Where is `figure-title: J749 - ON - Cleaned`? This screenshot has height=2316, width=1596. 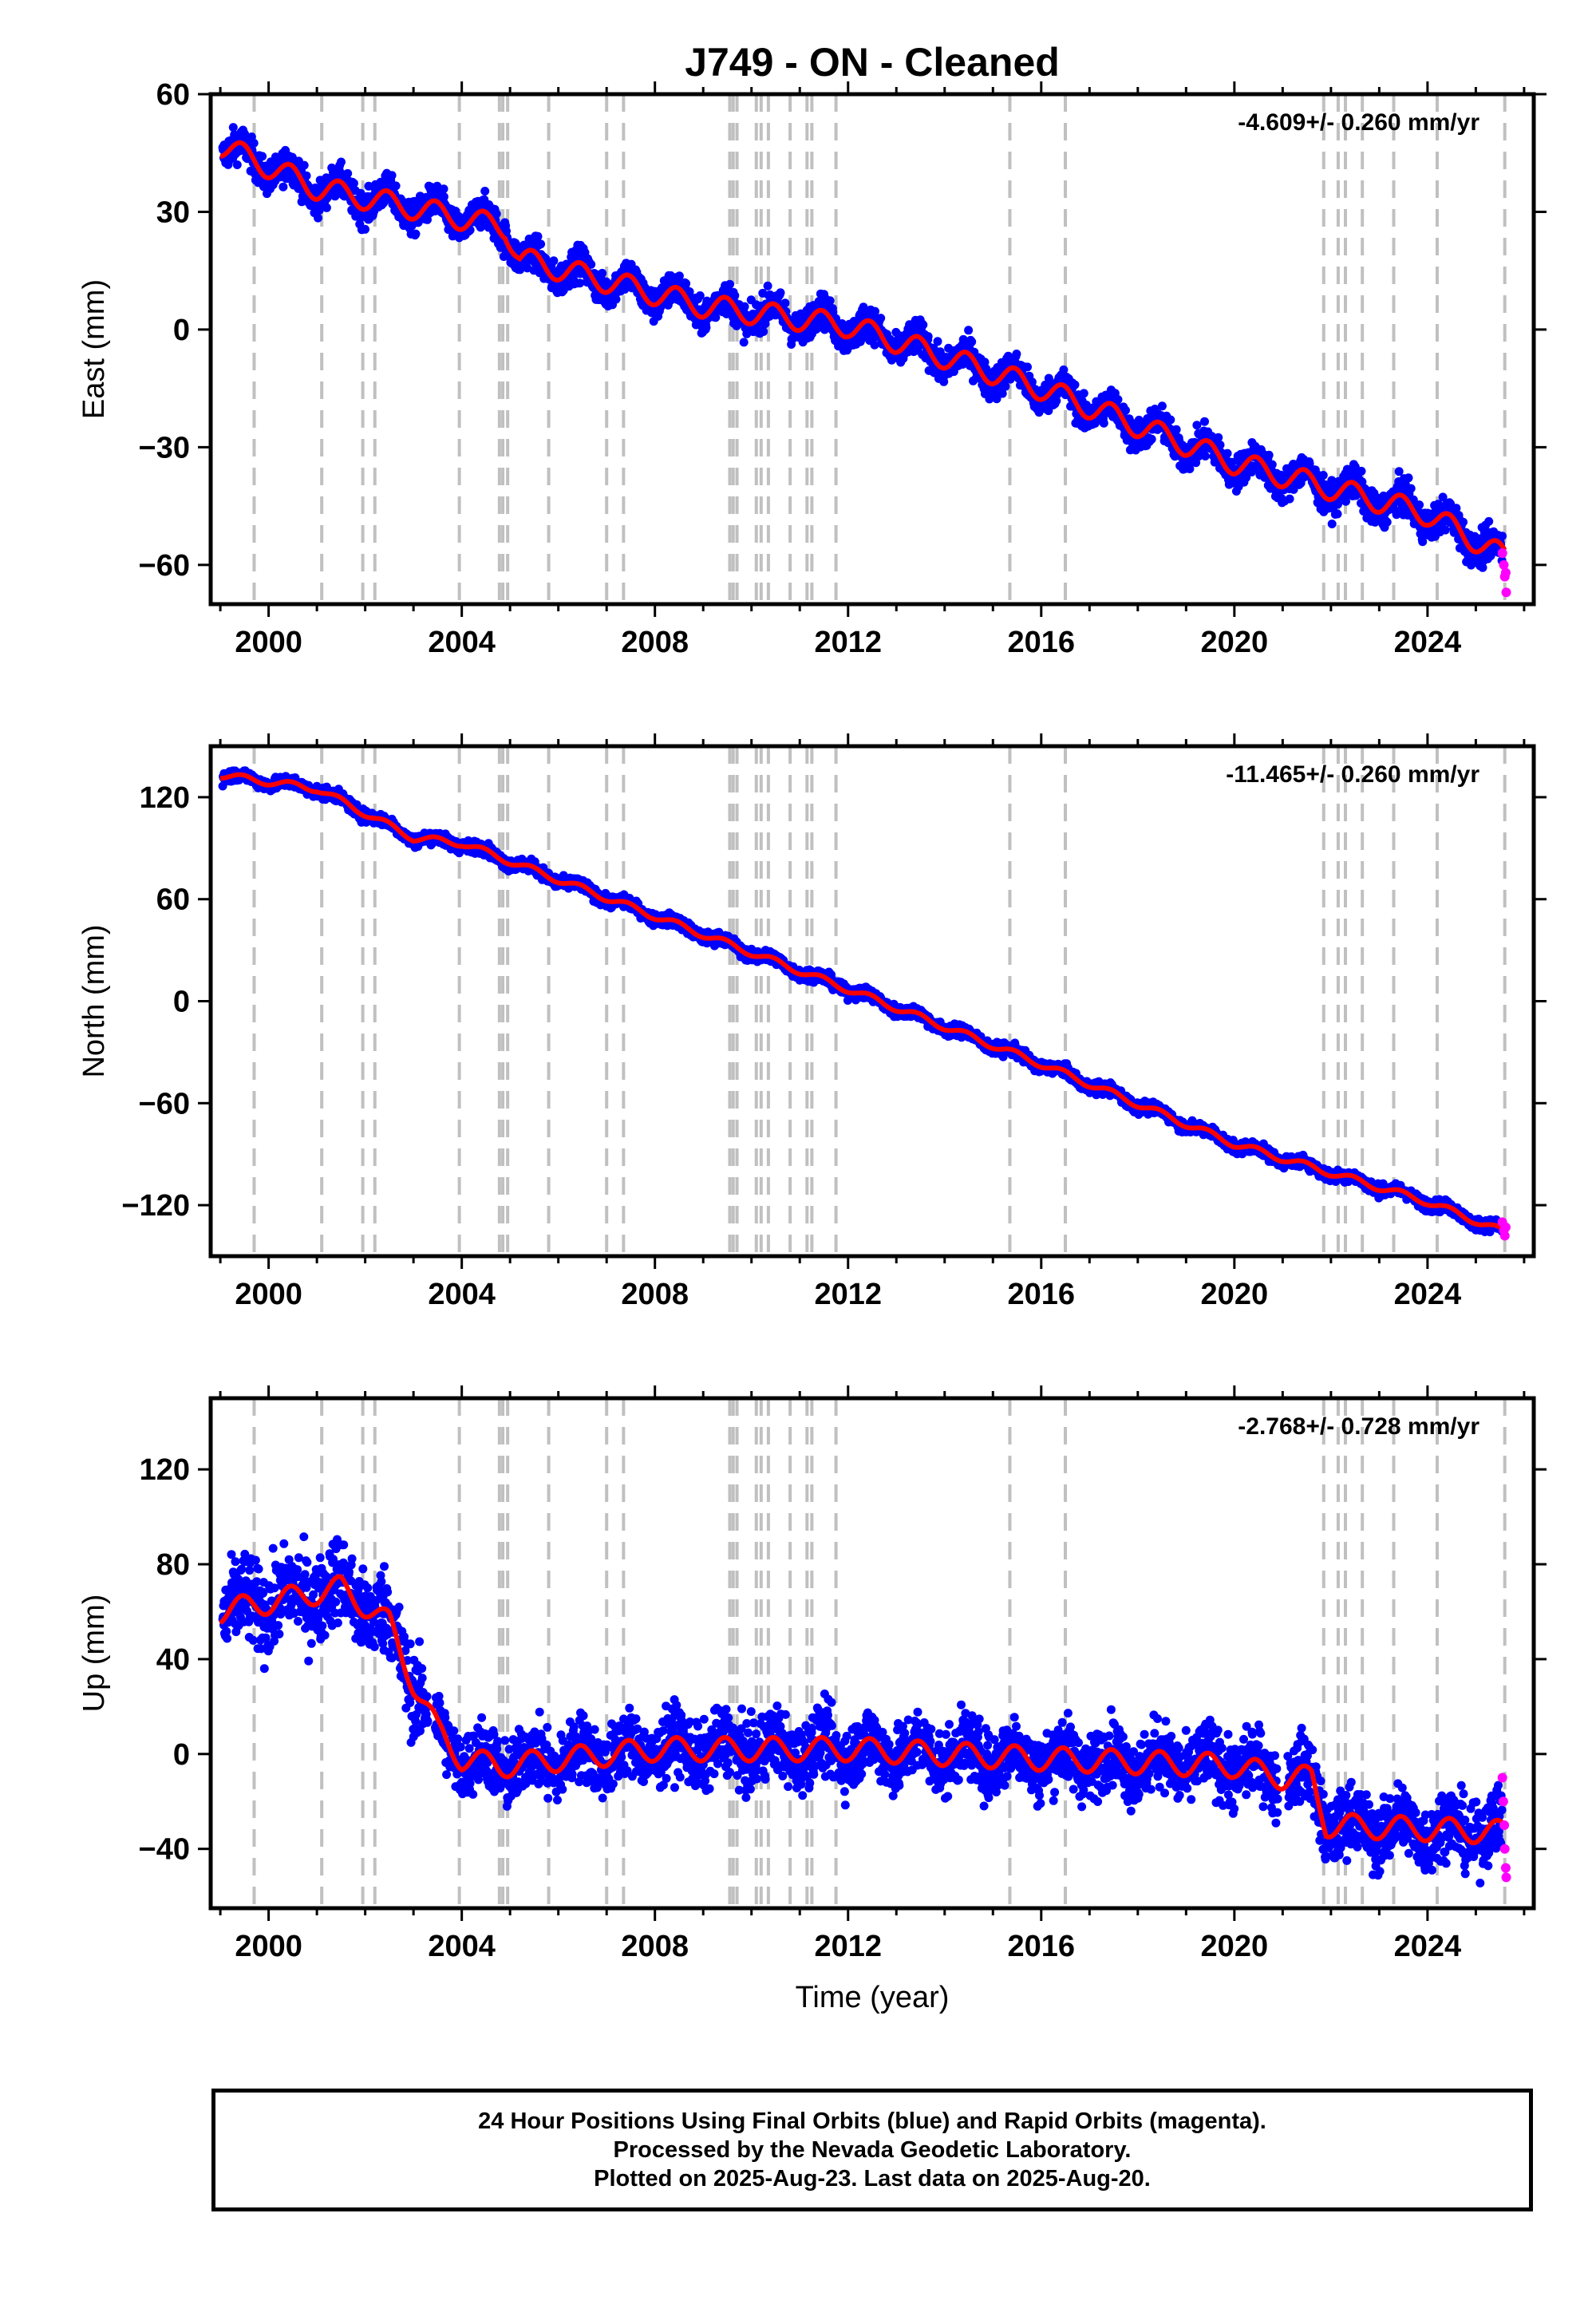 figure-title: J749 - ON - Cleaned is located at coordinates (873, 62).